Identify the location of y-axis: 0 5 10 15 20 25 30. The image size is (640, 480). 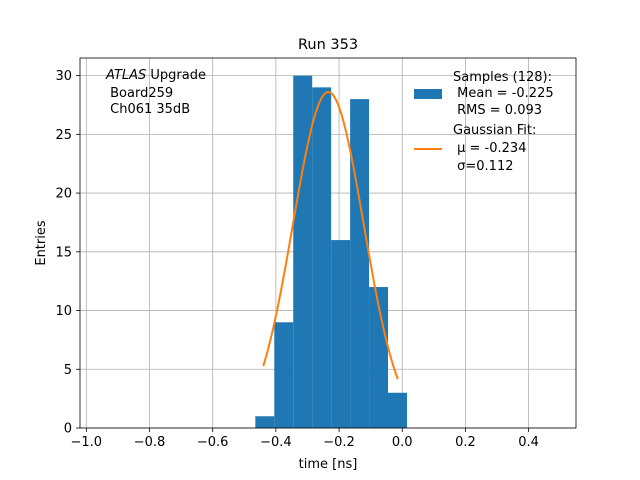
(67, 253).